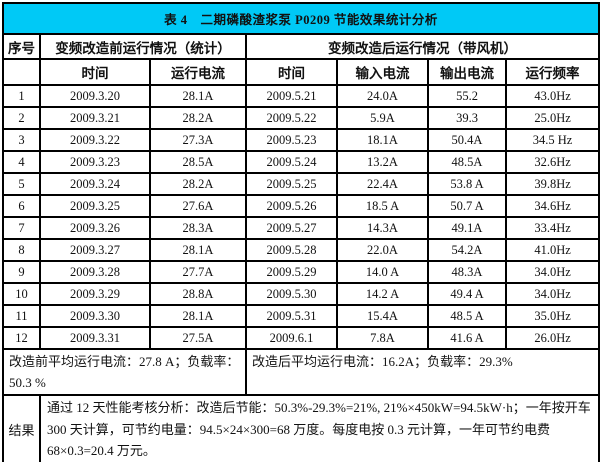  What do you see at coordinates (552, 118) in the screenshot?
I see `table-cell: 25.0Hz` at bounding box center [552, 118].